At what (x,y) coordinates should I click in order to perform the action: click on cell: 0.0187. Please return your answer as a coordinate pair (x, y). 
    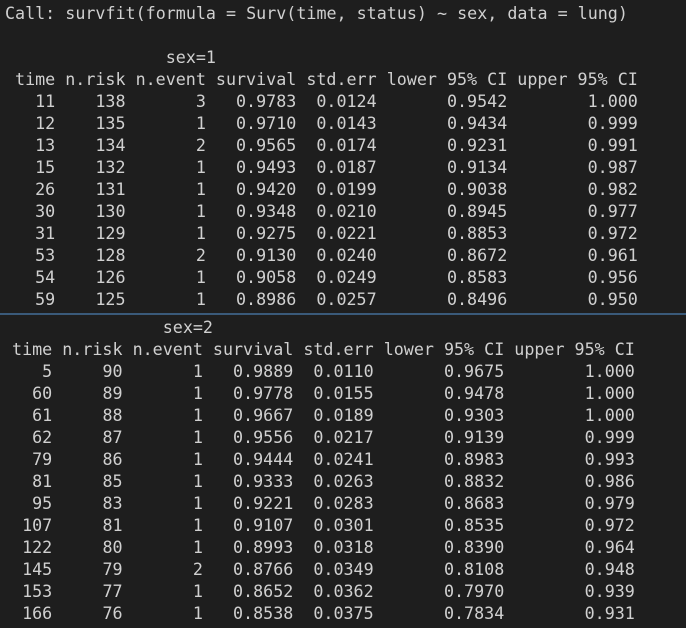
    Looking at the image, I should click on (346, 167).